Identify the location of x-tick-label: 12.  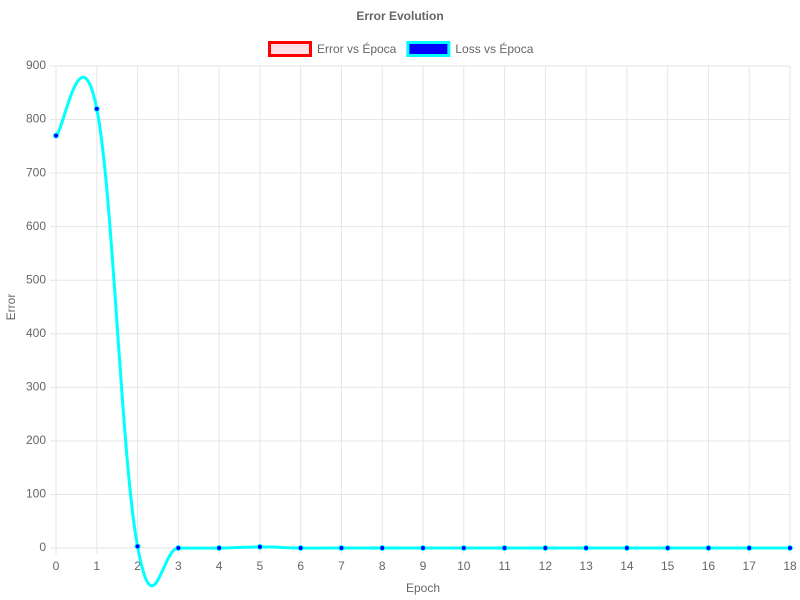
(546, 566).